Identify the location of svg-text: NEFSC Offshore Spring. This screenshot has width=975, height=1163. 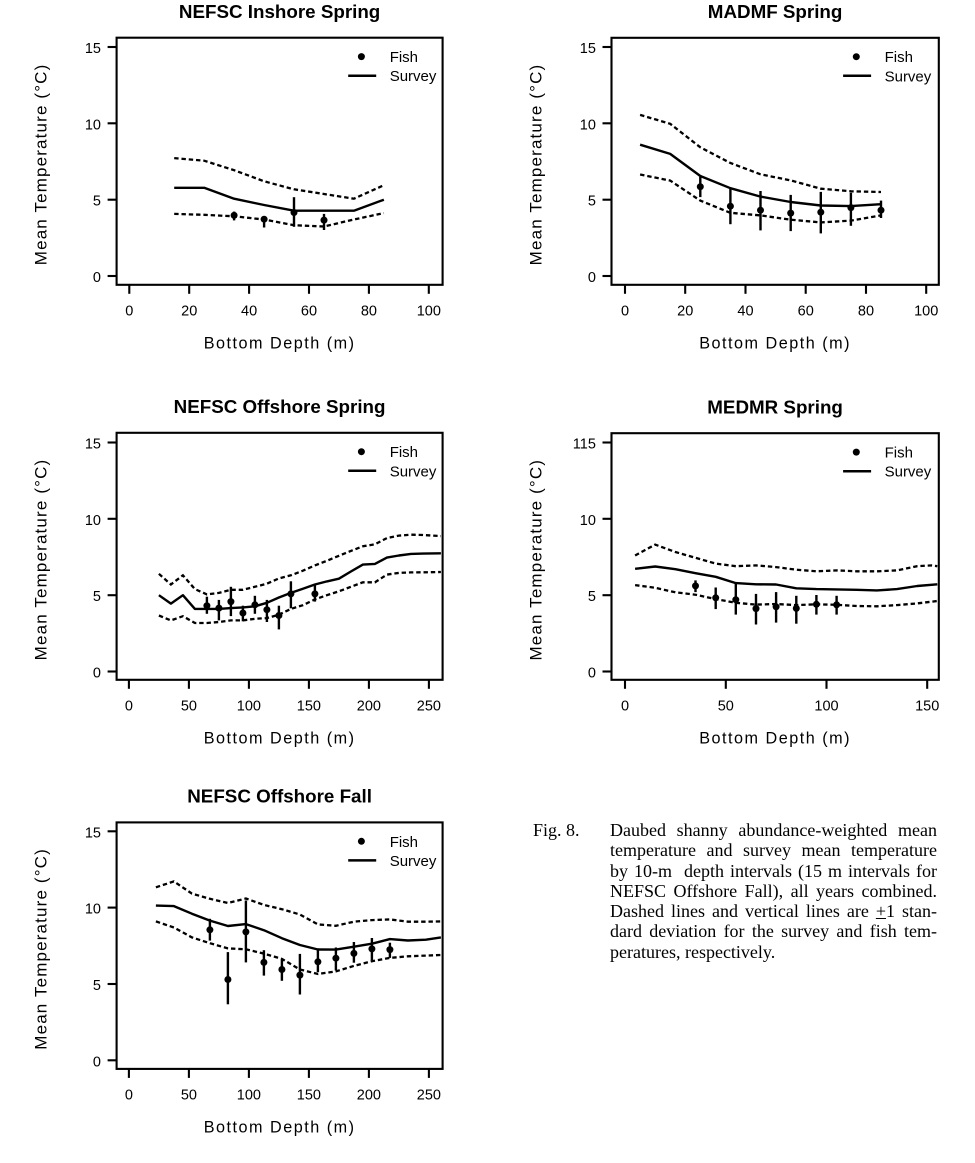
(280, 406).